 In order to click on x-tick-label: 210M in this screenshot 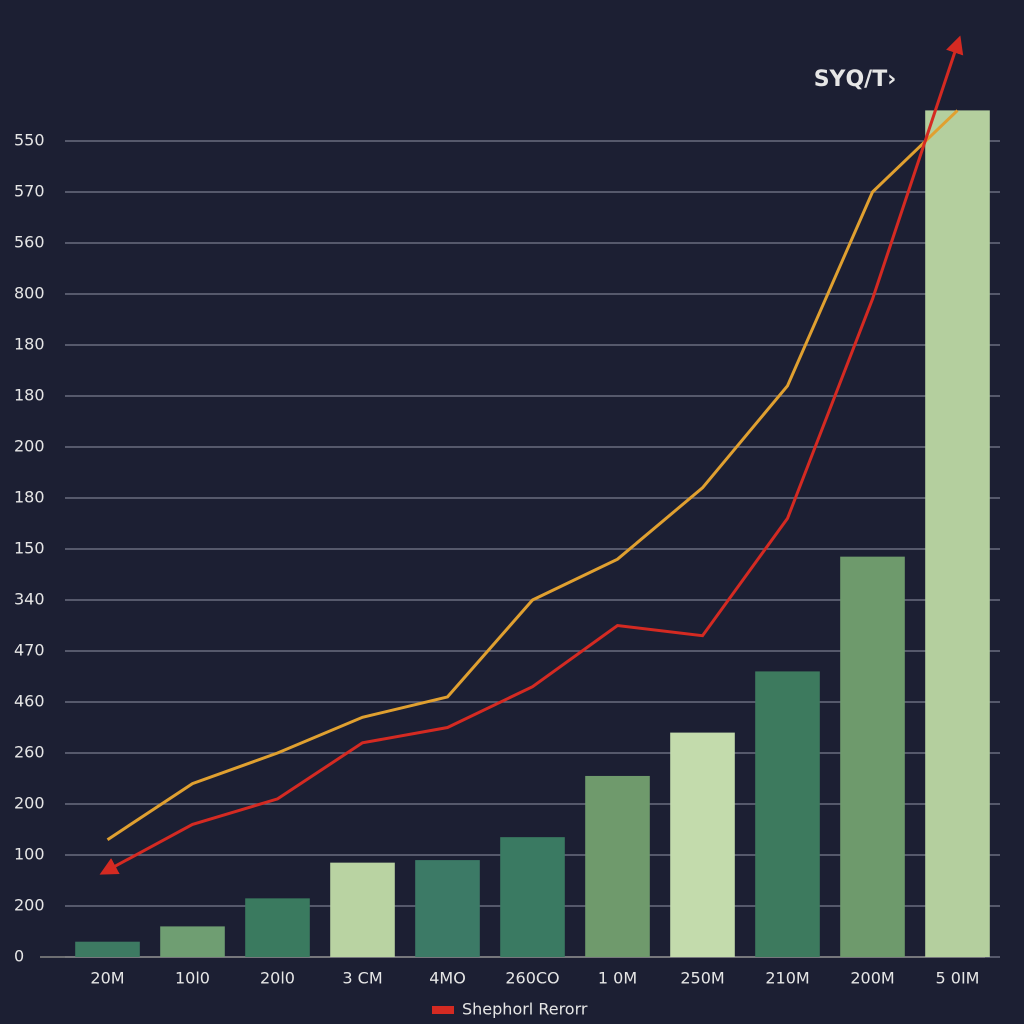, I will do `click(787, 978)`.